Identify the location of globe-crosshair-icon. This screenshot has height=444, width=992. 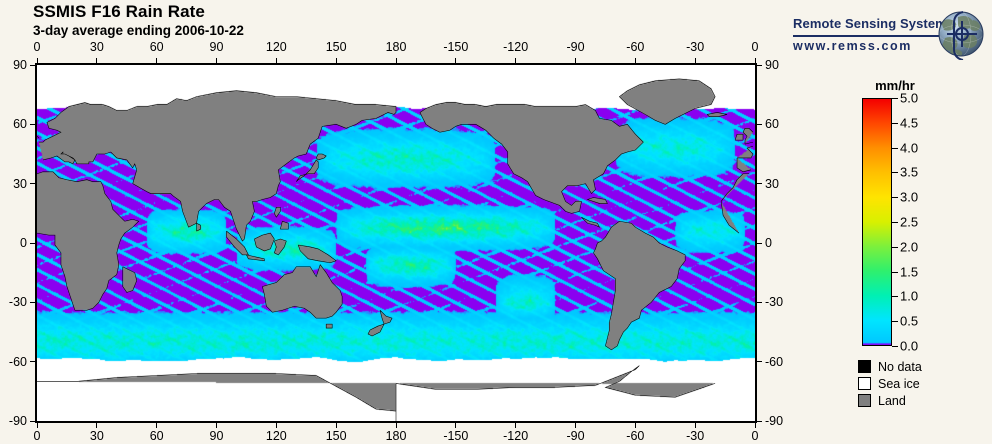
(961, 35).